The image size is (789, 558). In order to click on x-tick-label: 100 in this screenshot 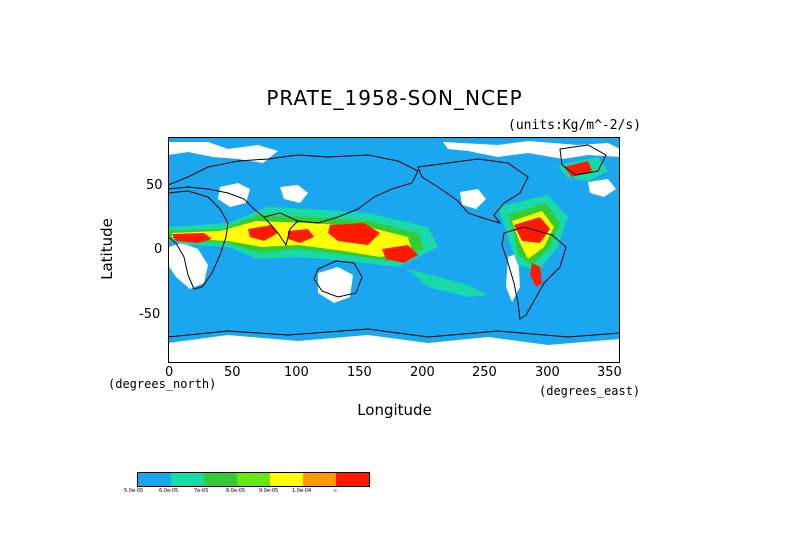, I will do `click(296, 372)`.